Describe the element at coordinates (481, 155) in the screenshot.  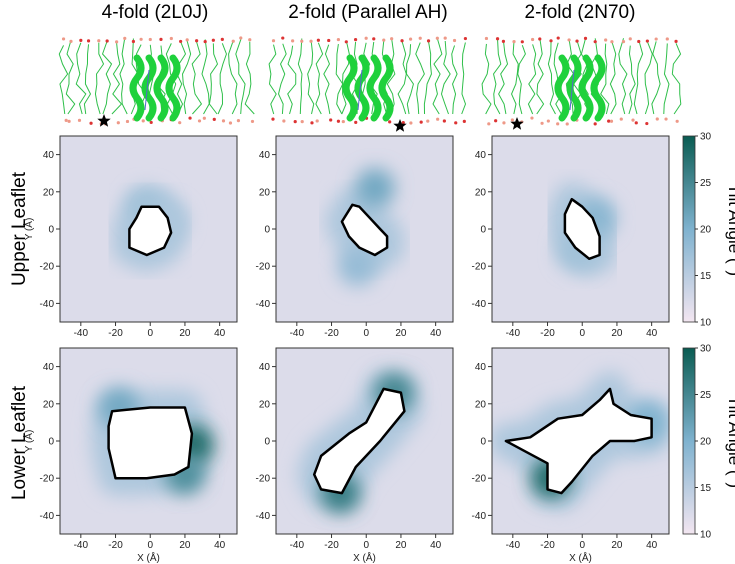
I see `y-tick-label: 40` at that location.